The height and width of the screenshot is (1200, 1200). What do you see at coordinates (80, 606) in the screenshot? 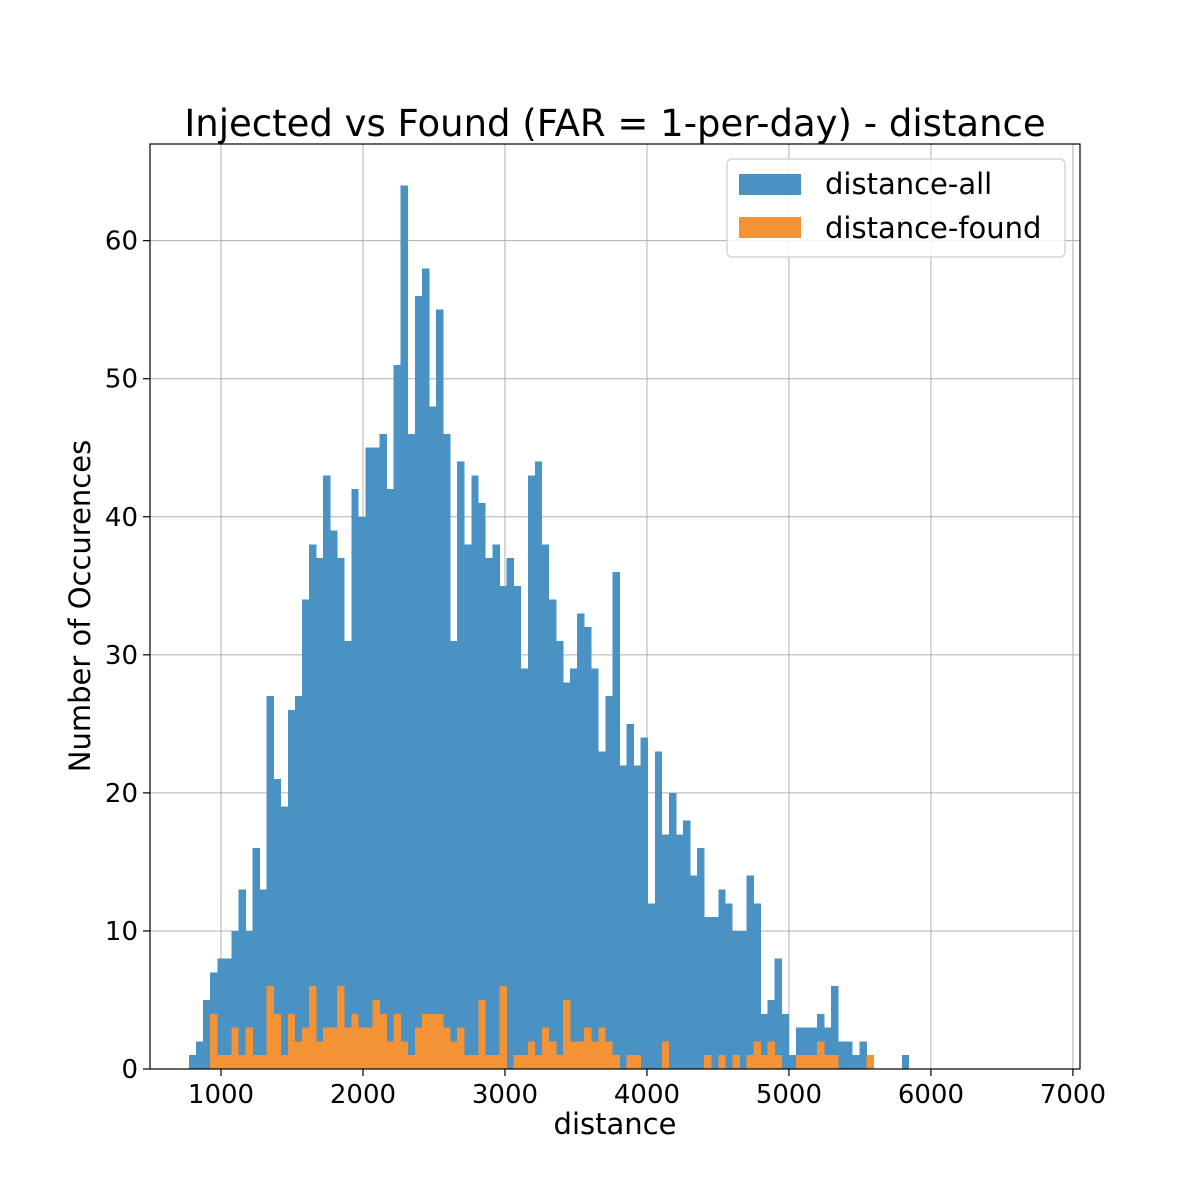
I see `y-axis-label: Number of Occurences` at bounding box center [80, 606].